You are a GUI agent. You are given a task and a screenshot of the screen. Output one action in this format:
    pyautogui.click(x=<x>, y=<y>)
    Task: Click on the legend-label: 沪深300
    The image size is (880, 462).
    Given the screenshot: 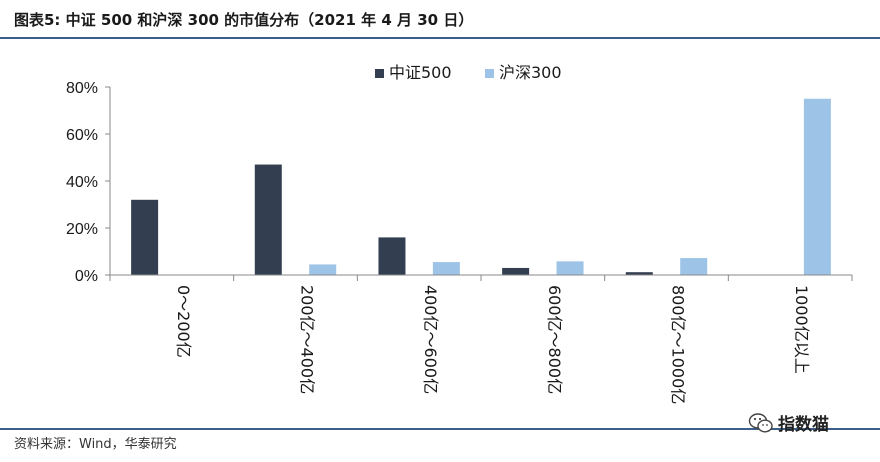 What is the action you would take?
    pyautogui.click(x=530, y=72)
    